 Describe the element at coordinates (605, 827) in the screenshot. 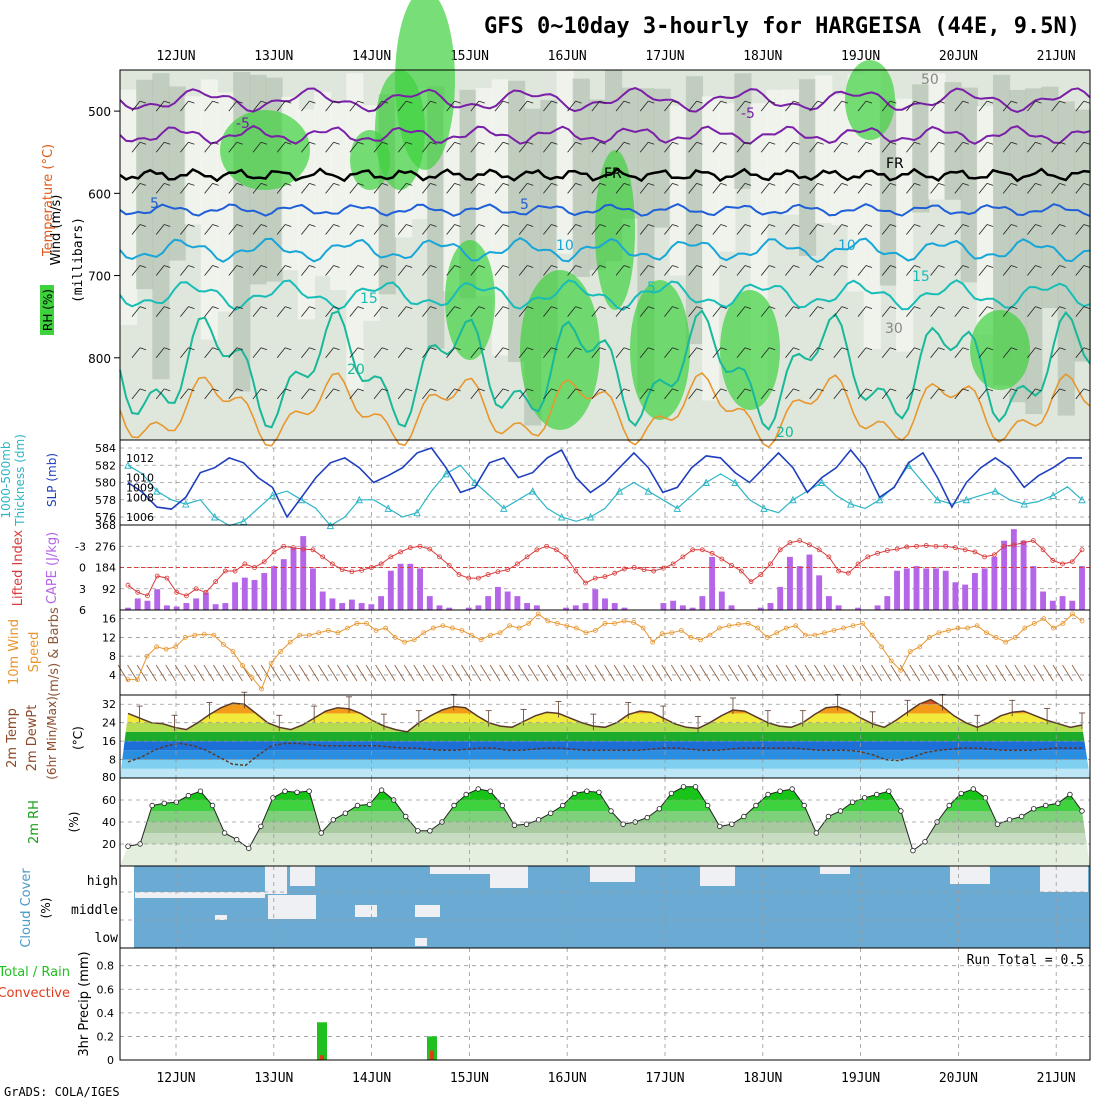

I see `rh-band` at that location.